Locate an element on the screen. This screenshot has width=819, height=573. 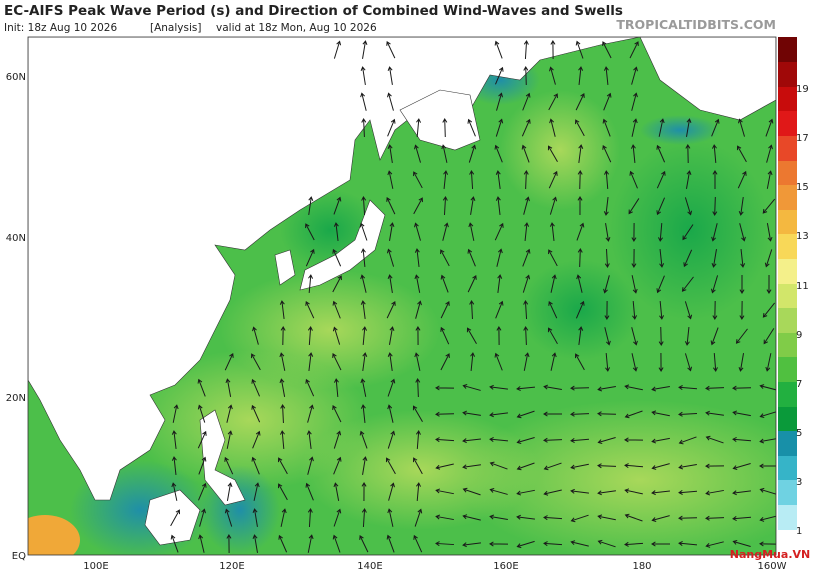
site: TROPICALTIDBITS.COM is located at coordinates (696, 24).